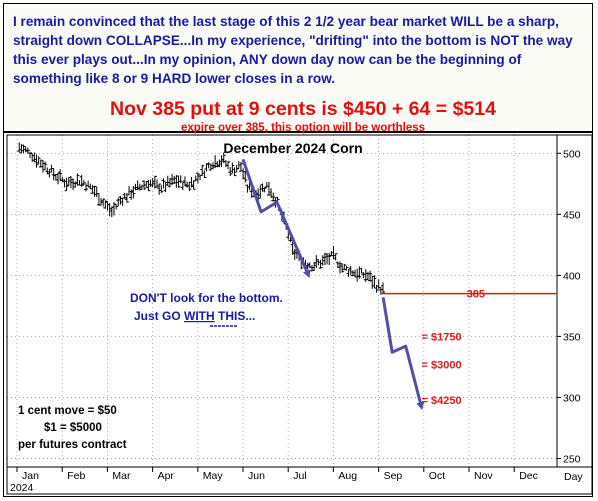 The height and width of the screenshot is (501, 598). I want to click on option-value-label-3: = $4250, so click(442, 401).